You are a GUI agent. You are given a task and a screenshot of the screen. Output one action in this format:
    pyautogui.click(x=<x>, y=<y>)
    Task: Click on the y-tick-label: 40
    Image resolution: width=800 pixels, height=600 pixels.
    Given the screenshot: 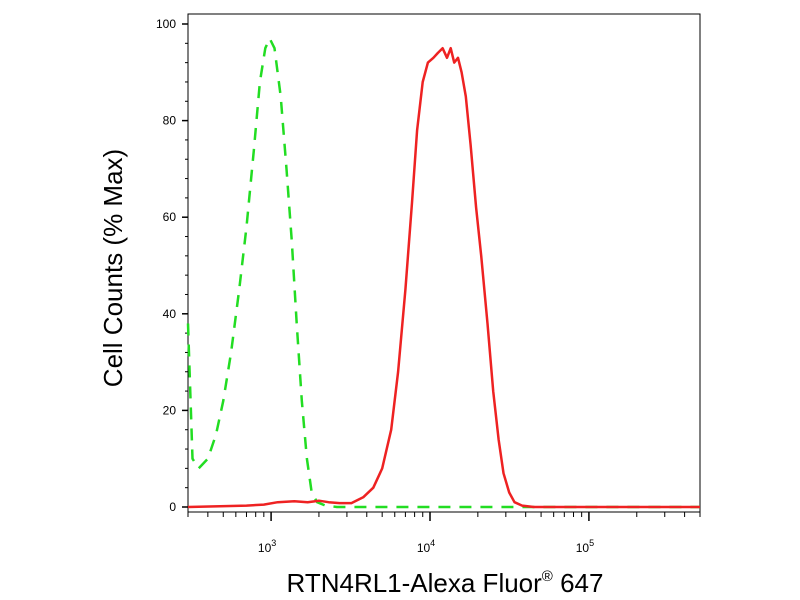 What is the action you would take?
    pyautogui.click(x=170, y=314)
    